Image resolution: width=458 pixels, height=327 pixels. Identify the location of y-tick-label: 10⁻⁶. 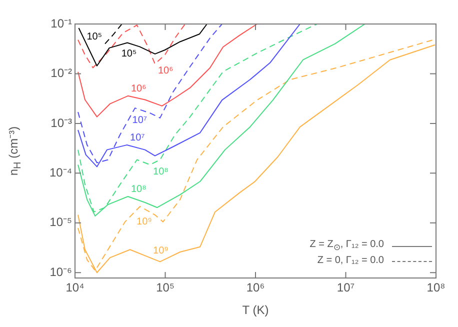
(61, 271).